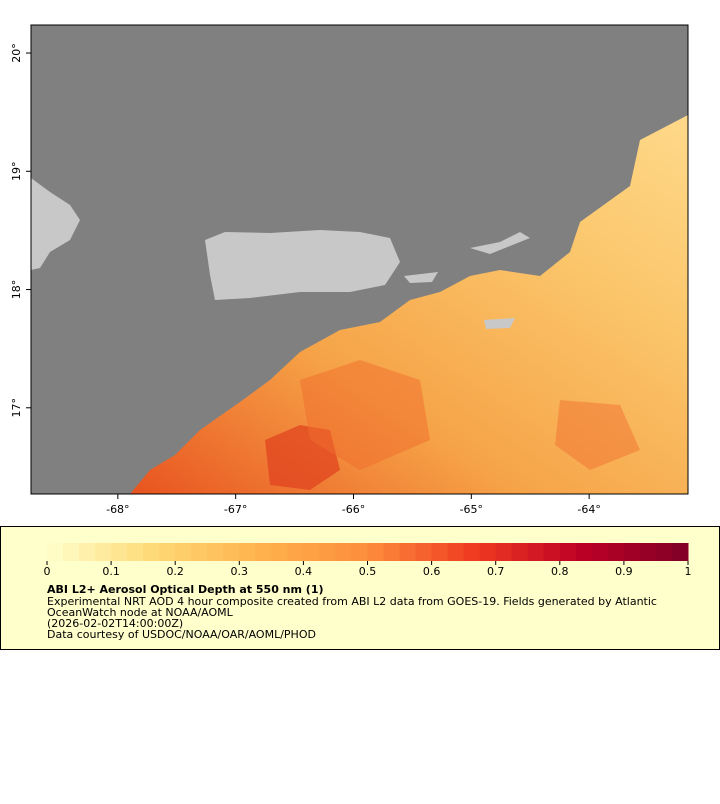 This screenshot has height=804, width=720. What do you see at coordinates (115, 623) in the screenshot?
I see `legend-line: (2026-02-02T14:00:00Z)` at bounding box center [115, 623].